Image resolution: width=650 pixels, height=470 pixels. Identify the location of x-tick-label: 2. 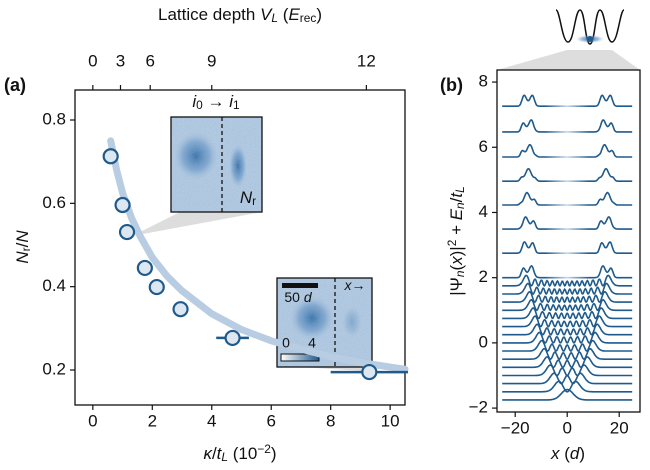
(152, 420).